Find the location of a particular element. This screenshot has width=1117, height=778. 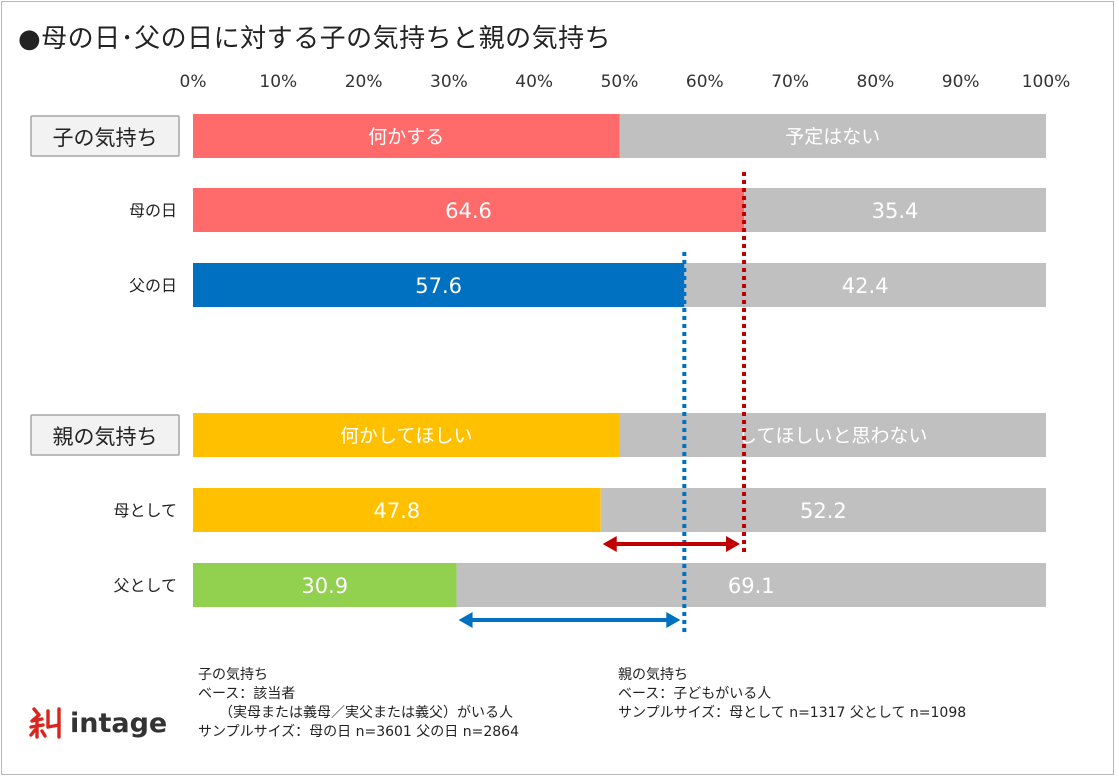

x-tick-label: 20% is located at coordinates (364, 82).